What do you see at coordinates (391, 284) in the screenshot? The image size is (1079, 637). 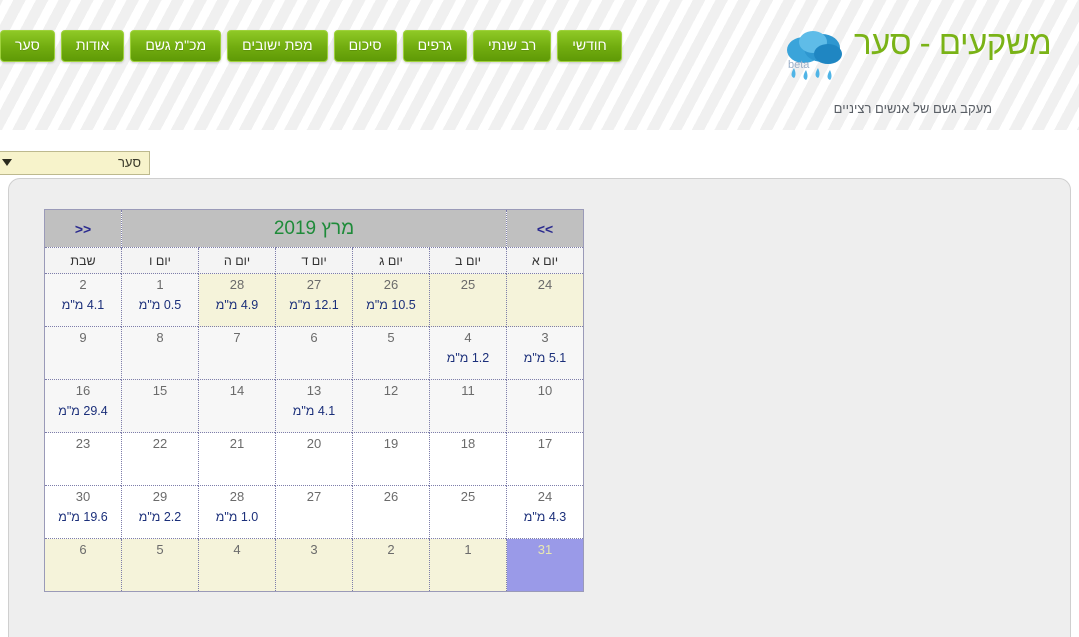 I see `calendar-day-number: 26` at bounding box center [391, 284].